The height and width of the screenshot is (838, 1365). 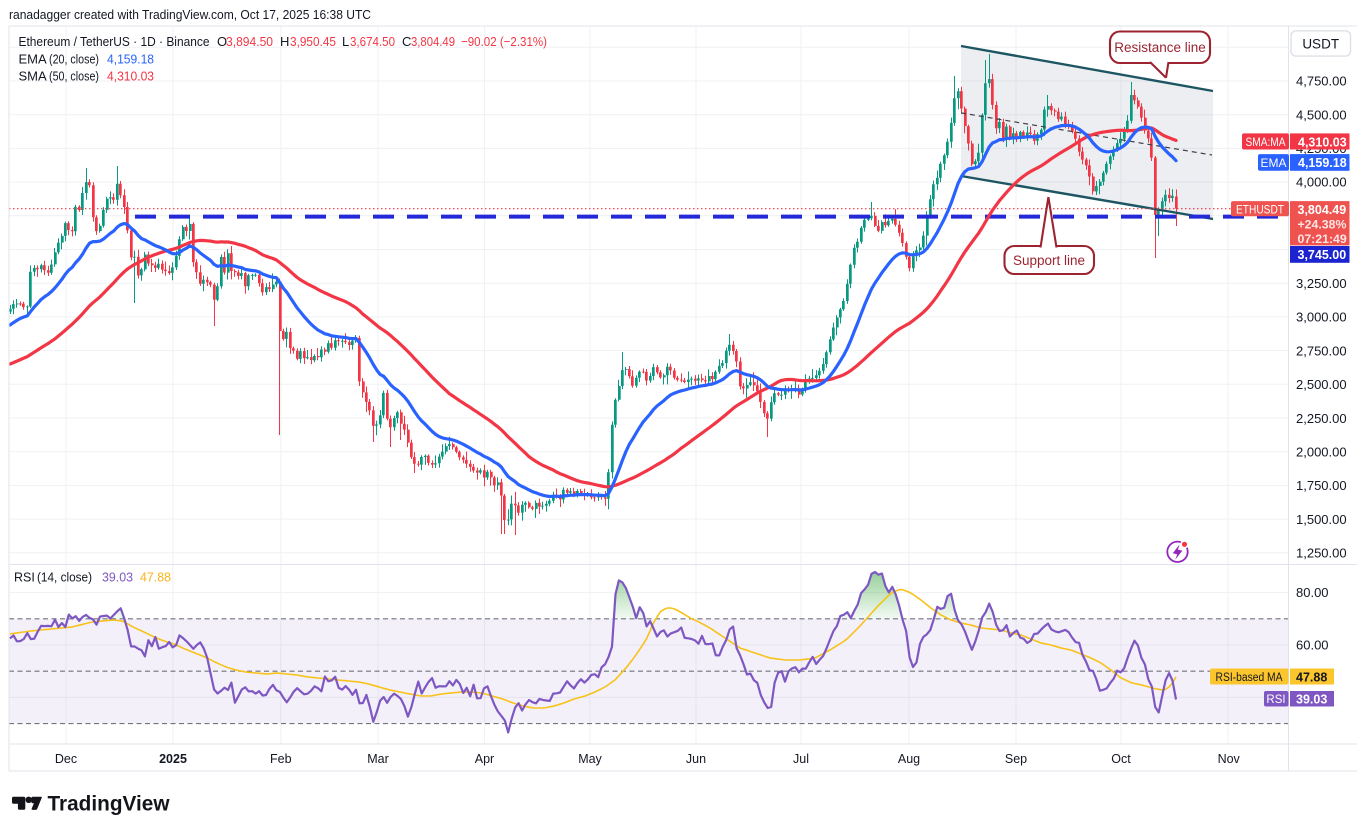 I want to click on svg-text: EMA, so click(x=1273, y=163).